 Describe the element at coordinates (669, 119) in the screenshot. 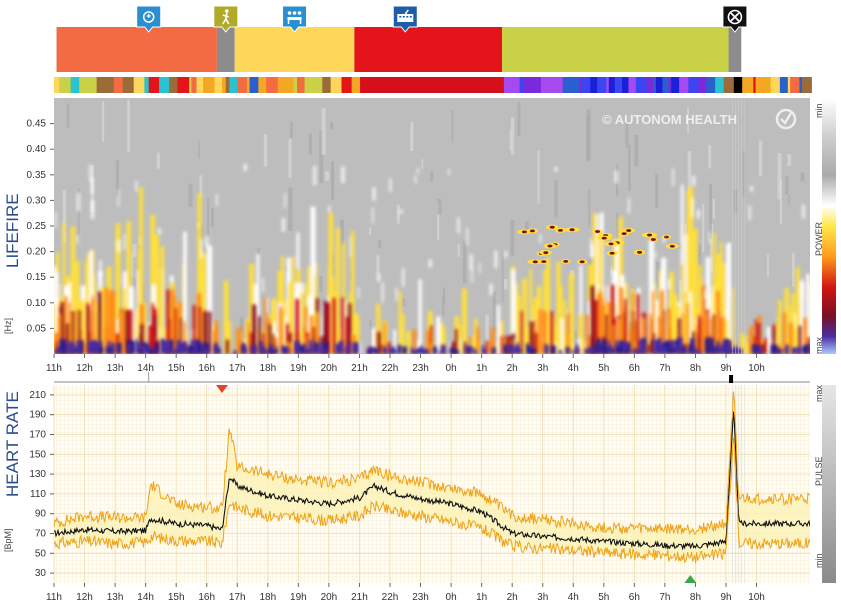

I see `lifefire-watermark: © AUTONOM HEALTH` at that location.